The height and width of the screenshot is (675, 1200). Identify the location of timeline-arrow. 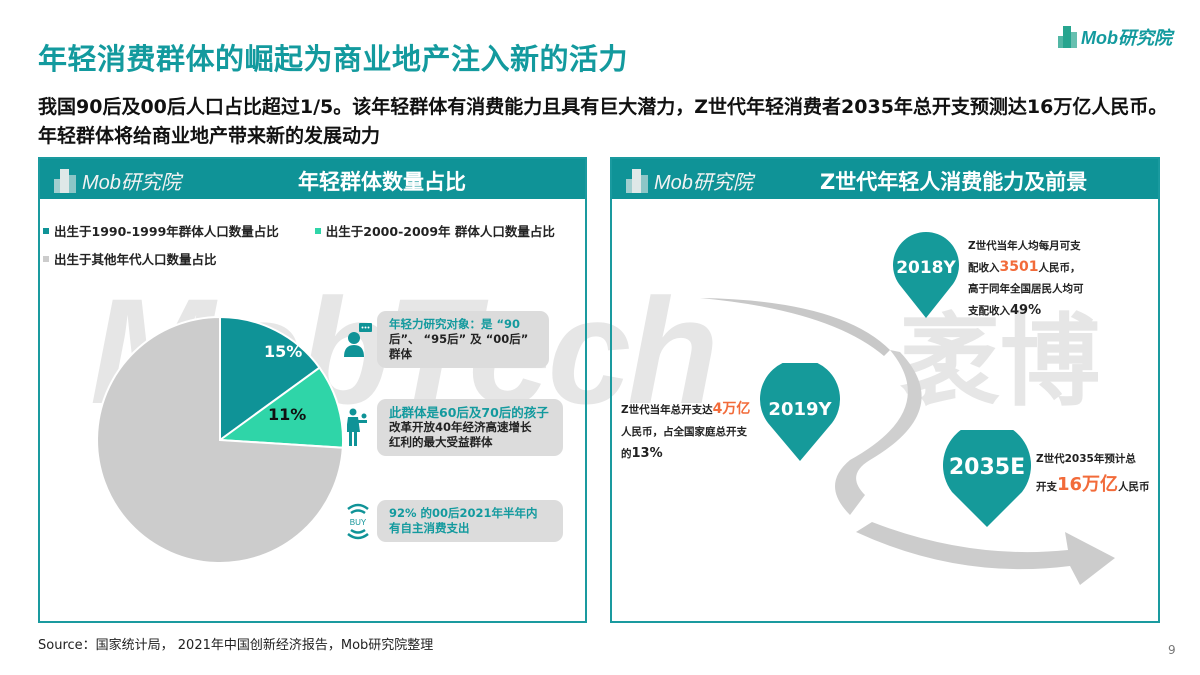
(907, 441).